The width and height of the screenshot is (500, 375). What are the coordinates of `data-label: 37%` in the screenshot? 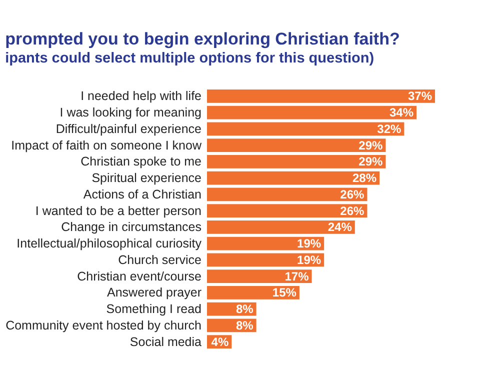 It's located at (420, 96).